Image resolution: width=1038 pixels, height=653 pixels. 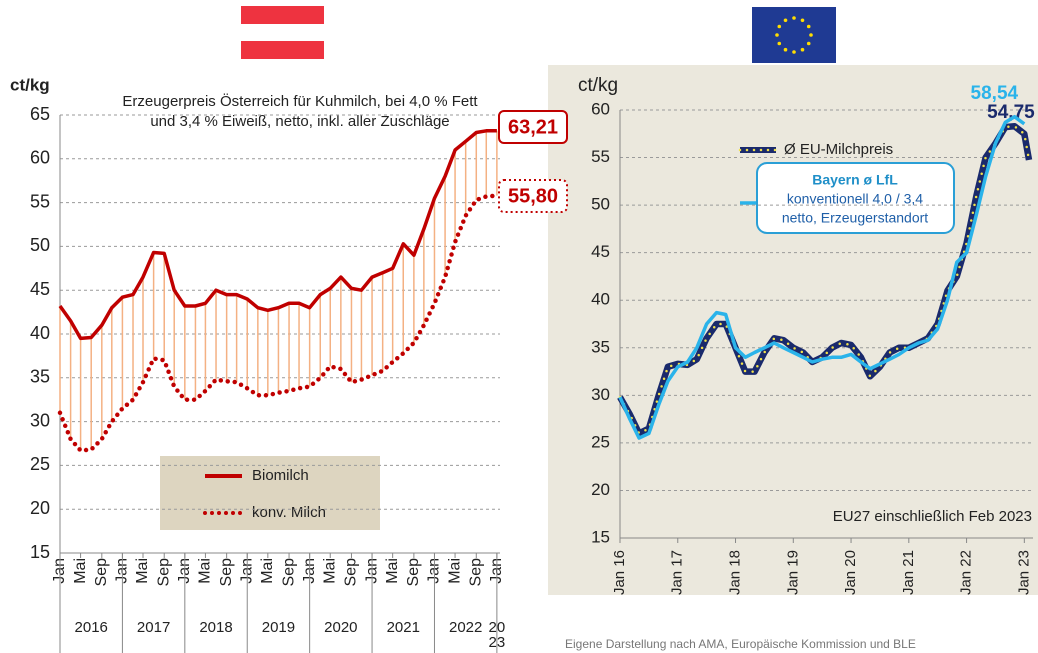 I want to click on year-label: 2019, so click(x=278, y=627).